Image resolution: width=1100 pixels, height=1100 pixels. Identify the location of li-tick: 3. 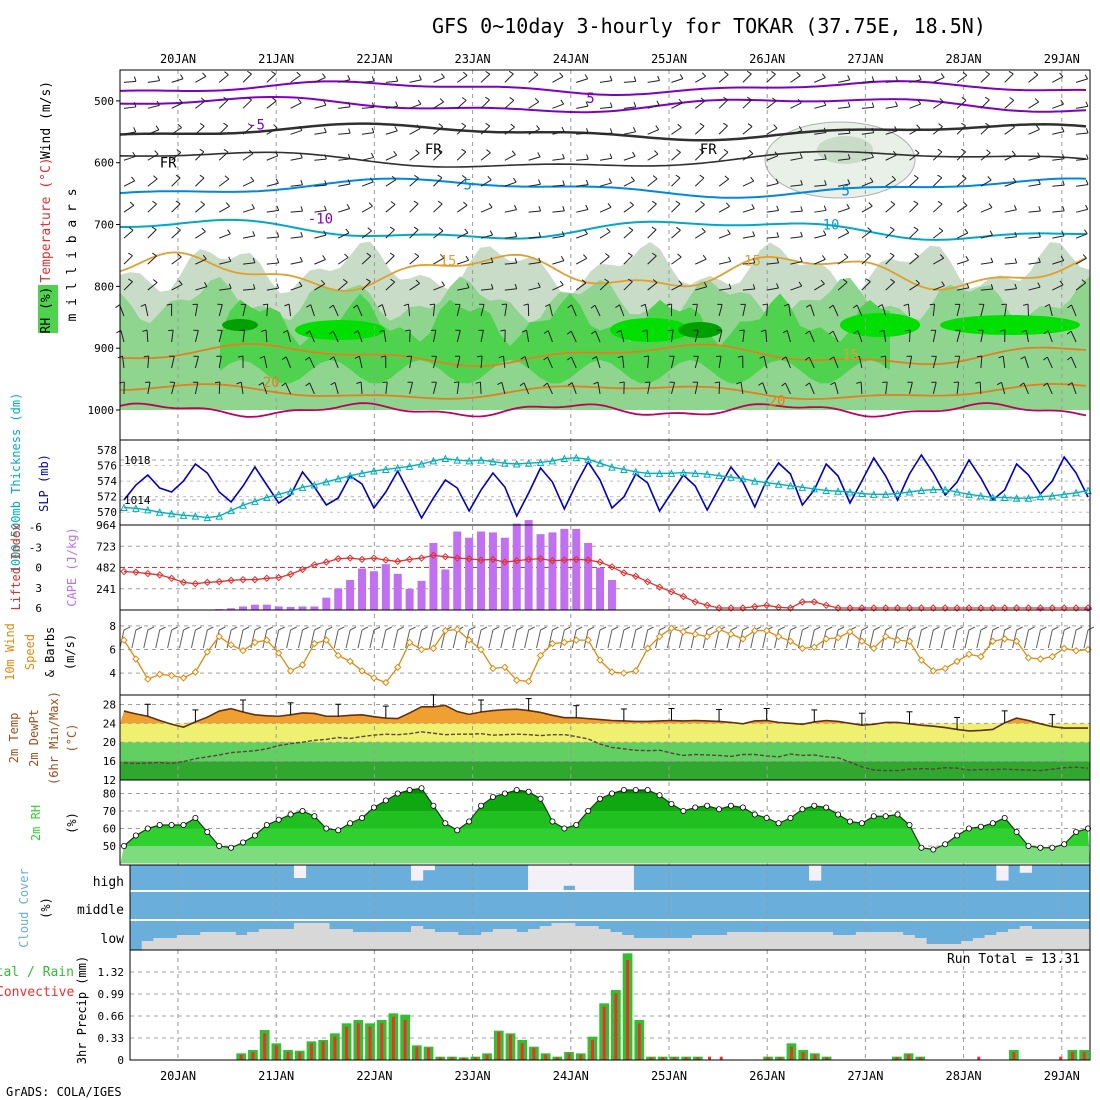
(38, 588).